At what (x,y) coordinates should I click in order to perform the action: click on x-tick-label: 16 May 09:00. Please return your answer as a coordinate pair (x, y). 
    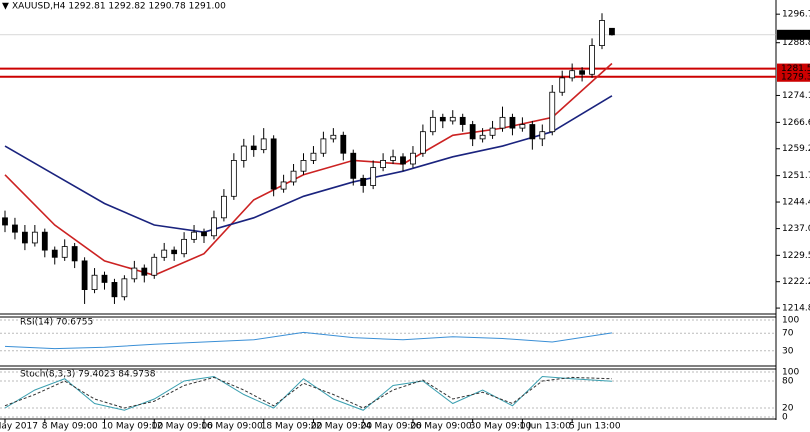
    Looking at the image, I should click on (232, 427).